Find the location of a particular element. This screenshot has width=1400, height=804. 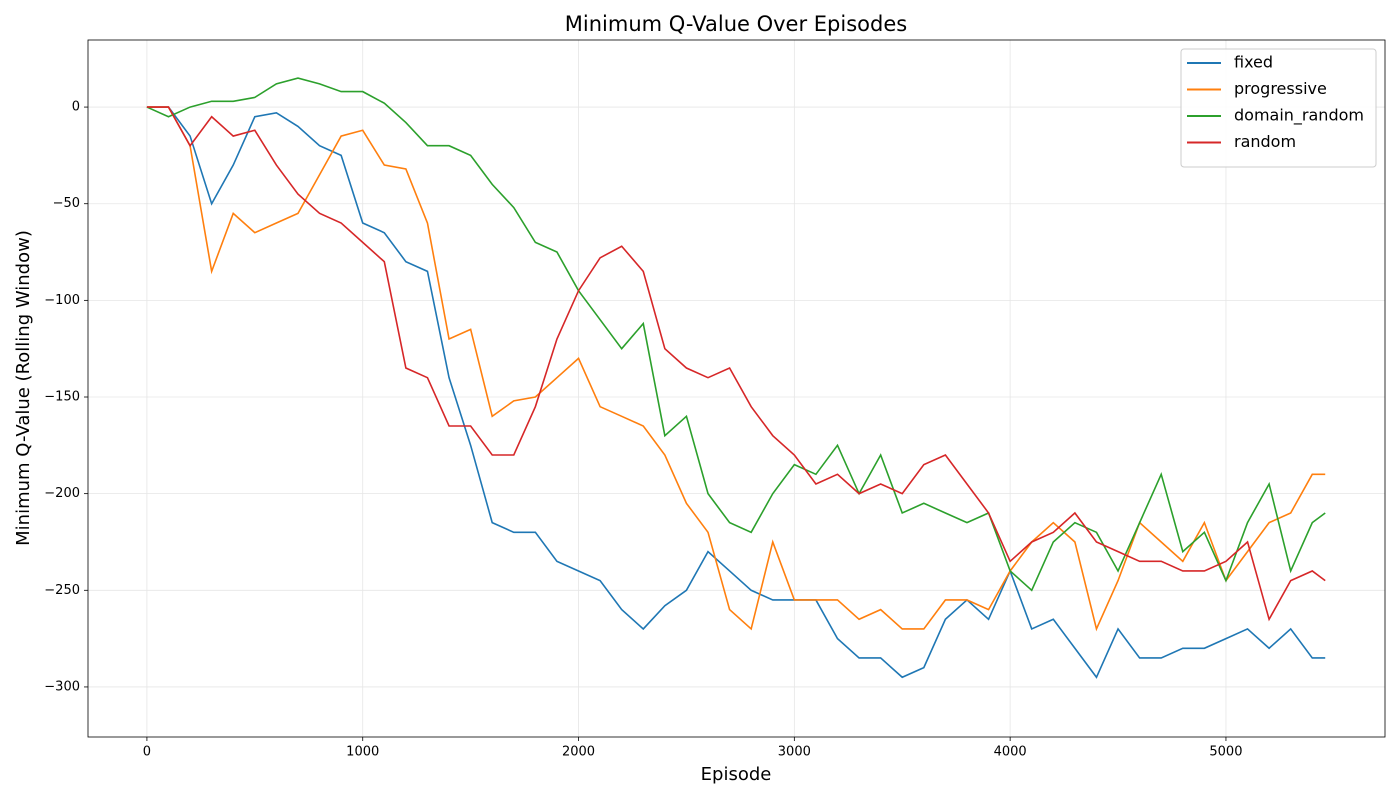

y-tick-label: −50 is located at coordinates (66, 203).